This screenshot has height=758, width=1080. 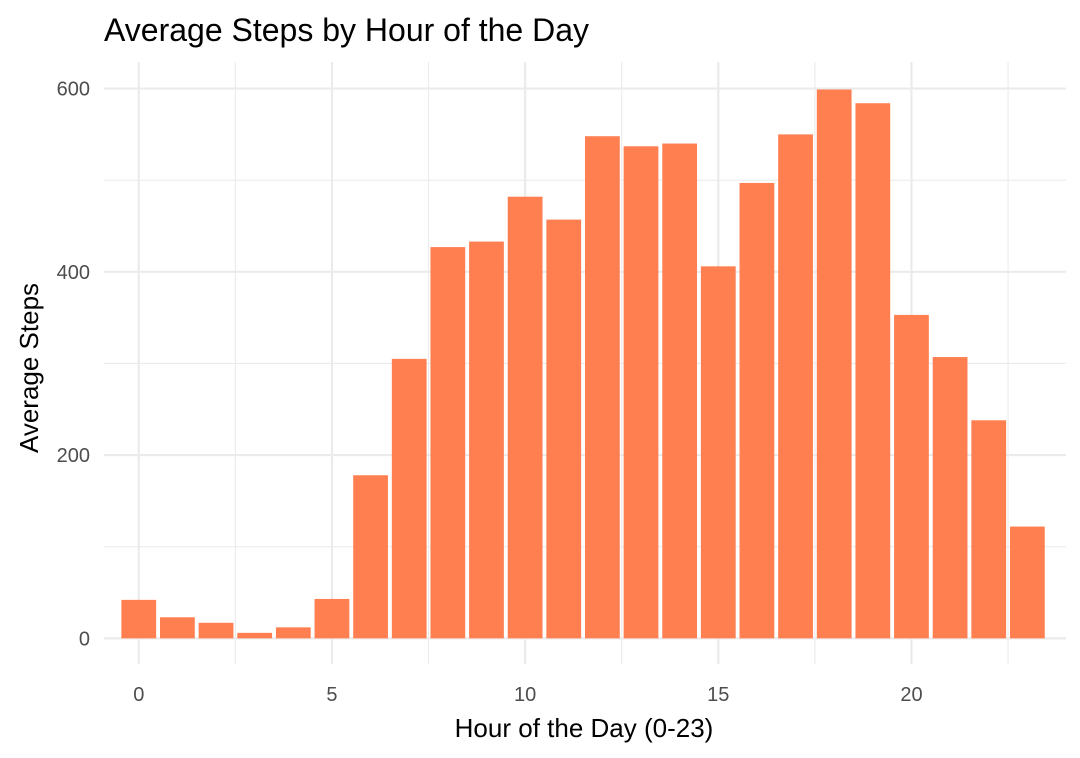 I want to click on y-axis-title: Average Steps, so click(x=29, y=368).